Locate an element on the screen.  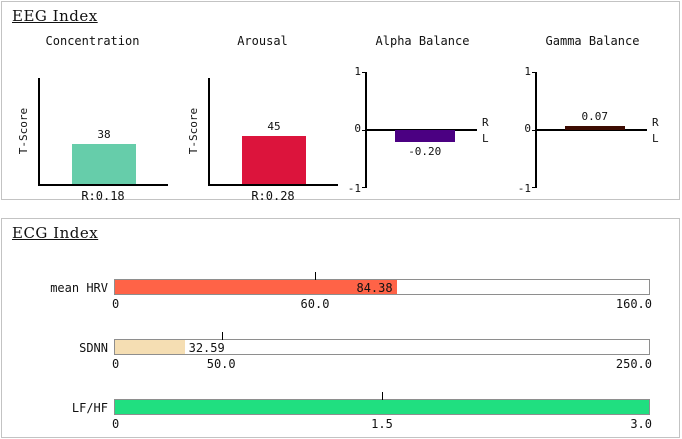
plot-area: T-Score 38 is located at coordinates (92, 132).